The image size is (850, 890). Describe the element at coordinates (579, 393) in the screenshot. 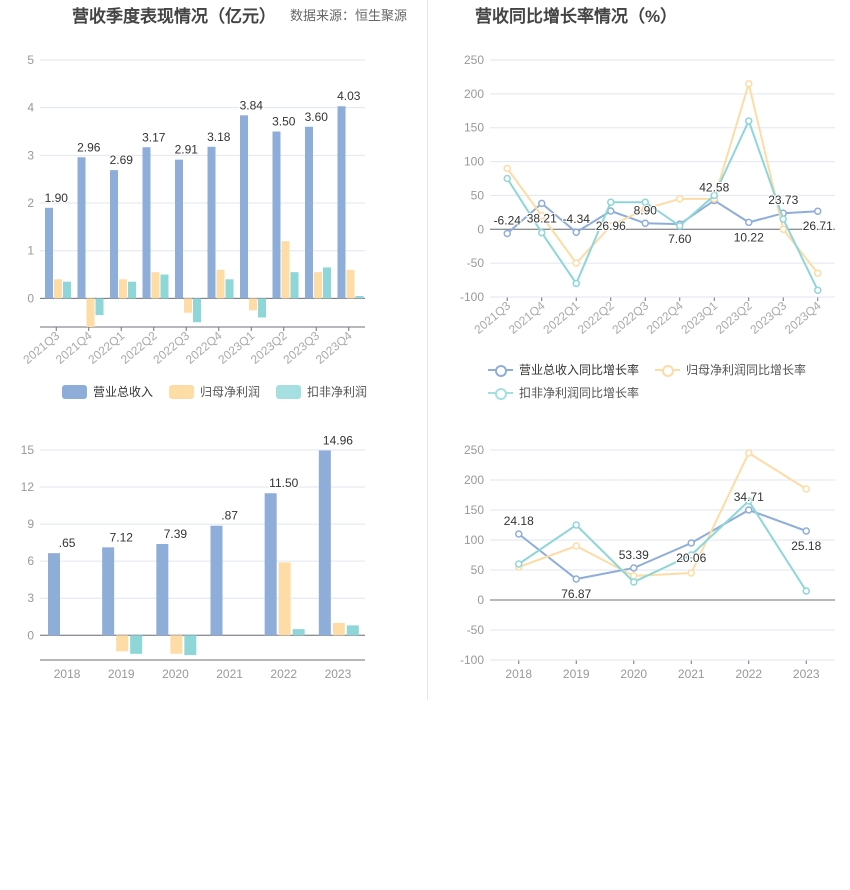

I see `legend-label: 扣非净利润同比增长率` at that location.